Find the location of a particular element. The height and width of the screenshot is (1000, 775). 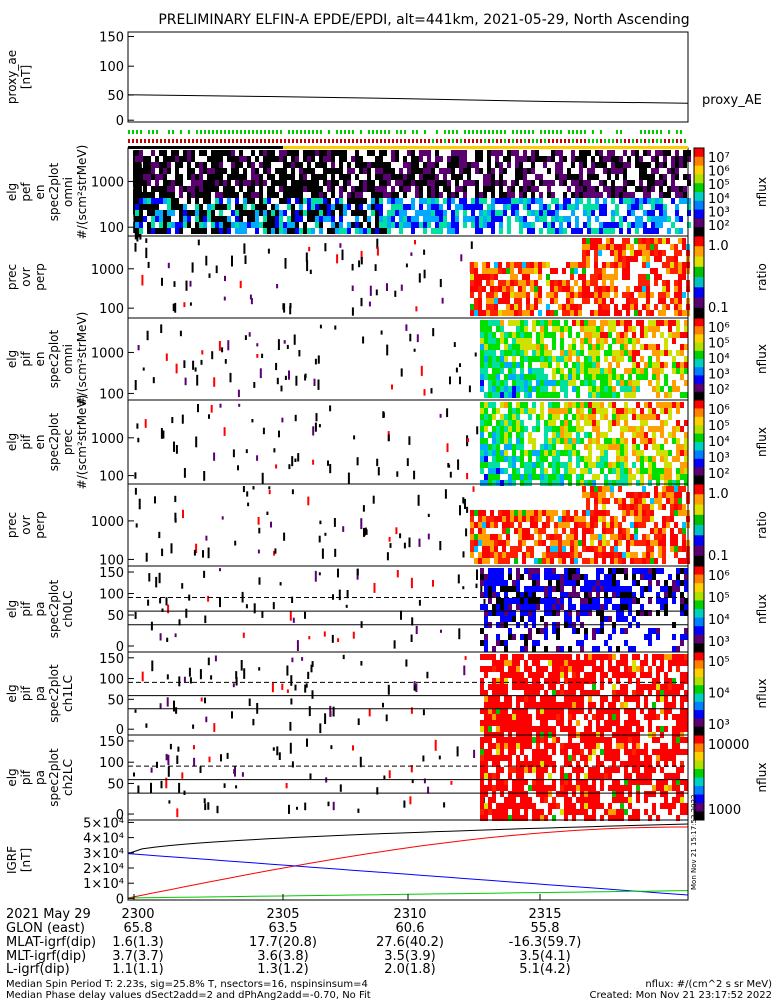

axis-label-line: elg is located at coordinates (12, 442).